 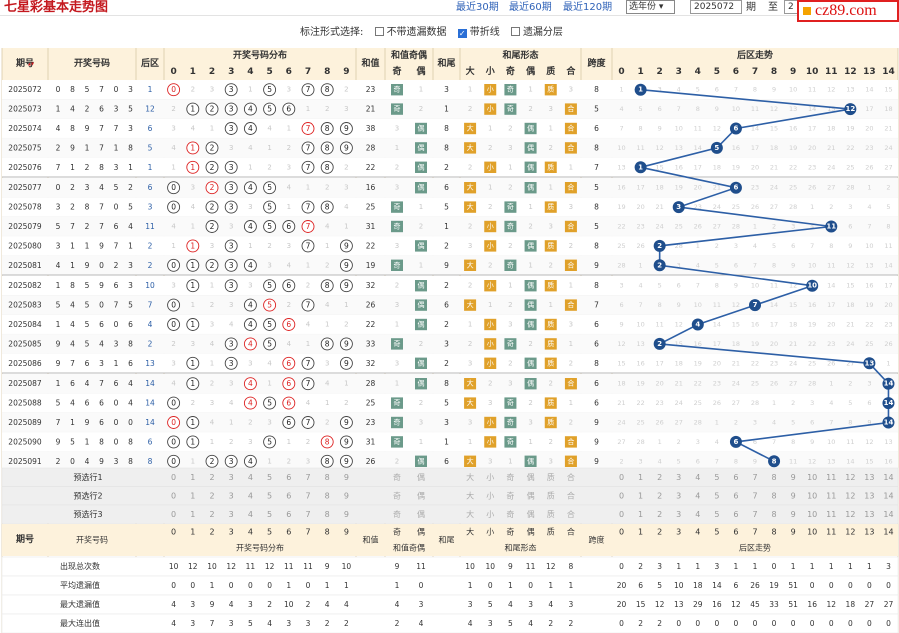 What do you see at coordinates (371, 147) in the screenshot?
I see `row-sum: 28` at bounding box center [371, 147].